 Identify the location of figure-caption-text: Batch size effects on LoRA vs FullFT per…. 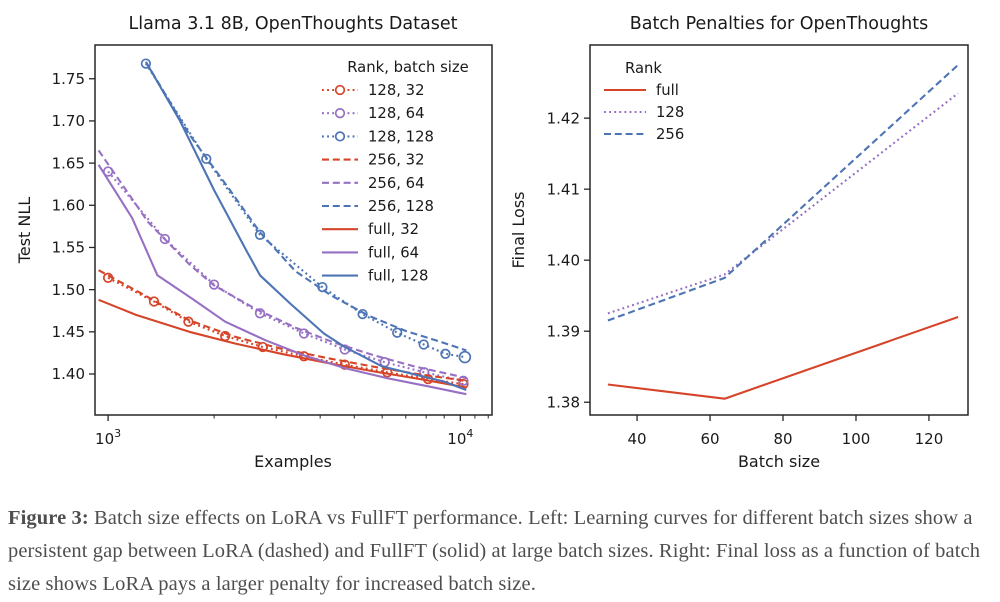
(494, 551).